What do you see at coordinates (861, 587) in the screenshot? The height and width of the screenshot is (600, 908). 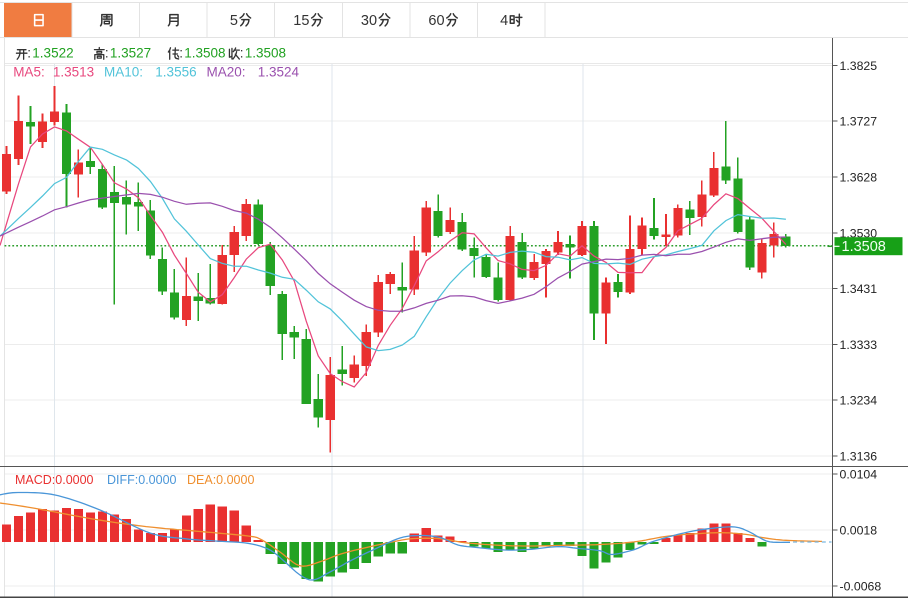 I see `svg-text: -0.0068` at bounding box center [861, 587].